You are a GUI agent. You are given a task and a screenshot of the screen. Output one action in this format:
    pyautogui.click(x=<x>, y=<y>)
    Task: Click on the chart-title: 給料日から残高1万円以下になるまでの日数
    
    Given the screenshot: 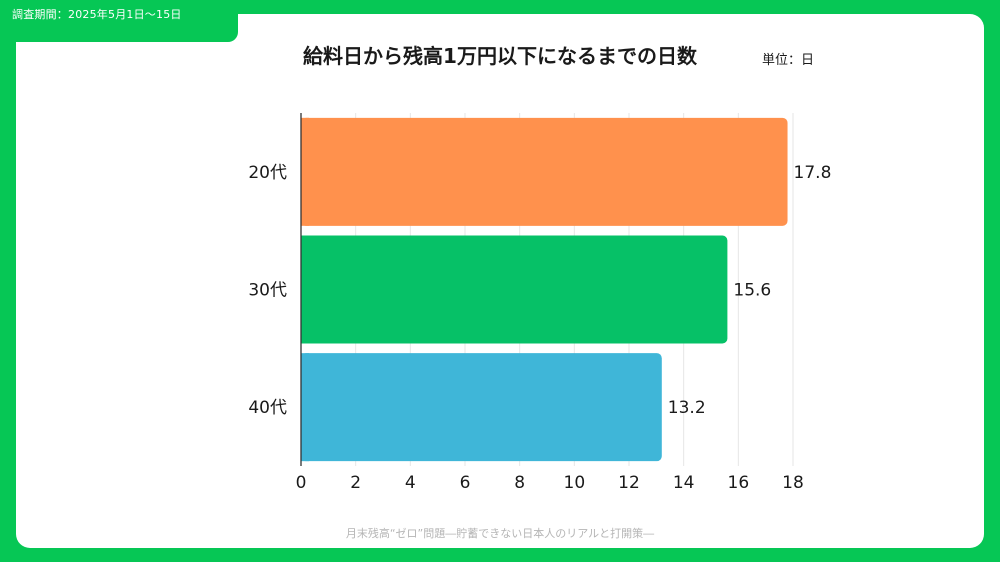 What is the action you would take?
    pyautogui.click(x=500, y=56)
    